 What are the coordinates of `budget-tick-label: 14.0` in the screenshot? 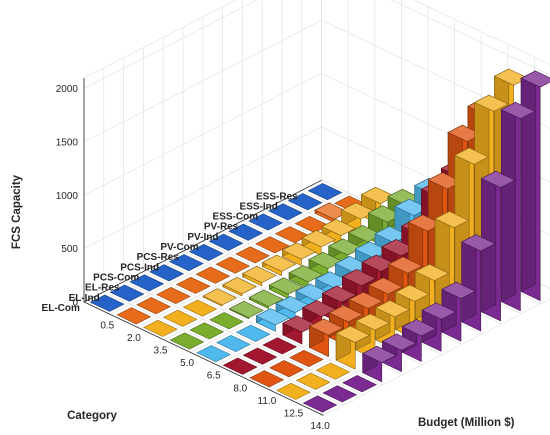 It's located at (320, 426).